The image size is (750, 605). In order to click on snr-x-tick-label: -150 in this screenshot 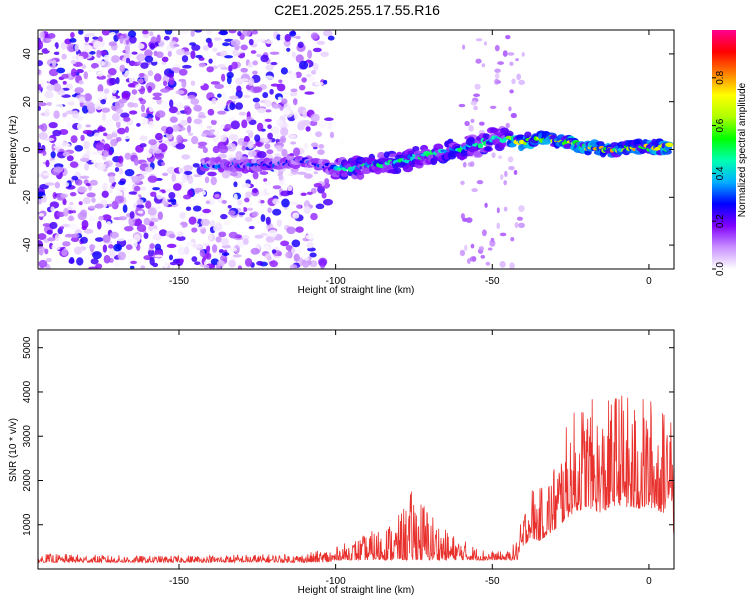, I will do `click(179, 581)`.